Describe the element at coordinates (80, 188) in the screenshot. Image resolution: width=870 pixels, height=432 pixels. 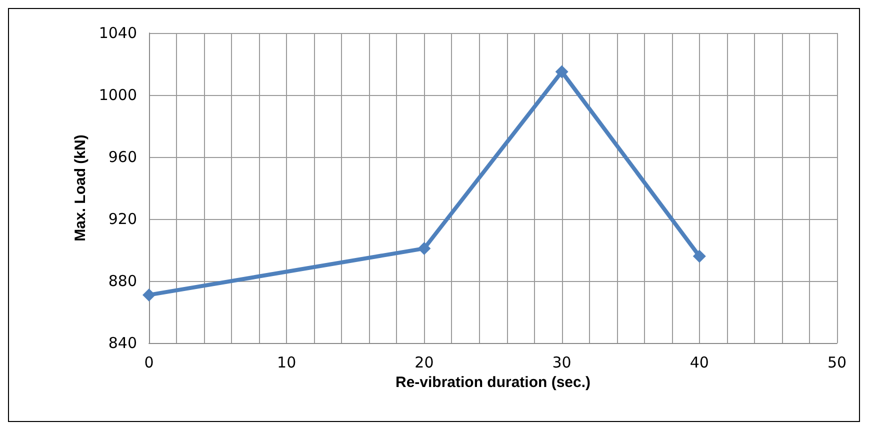
I see `y-axis-title: Max. Load (kN)` at that location.